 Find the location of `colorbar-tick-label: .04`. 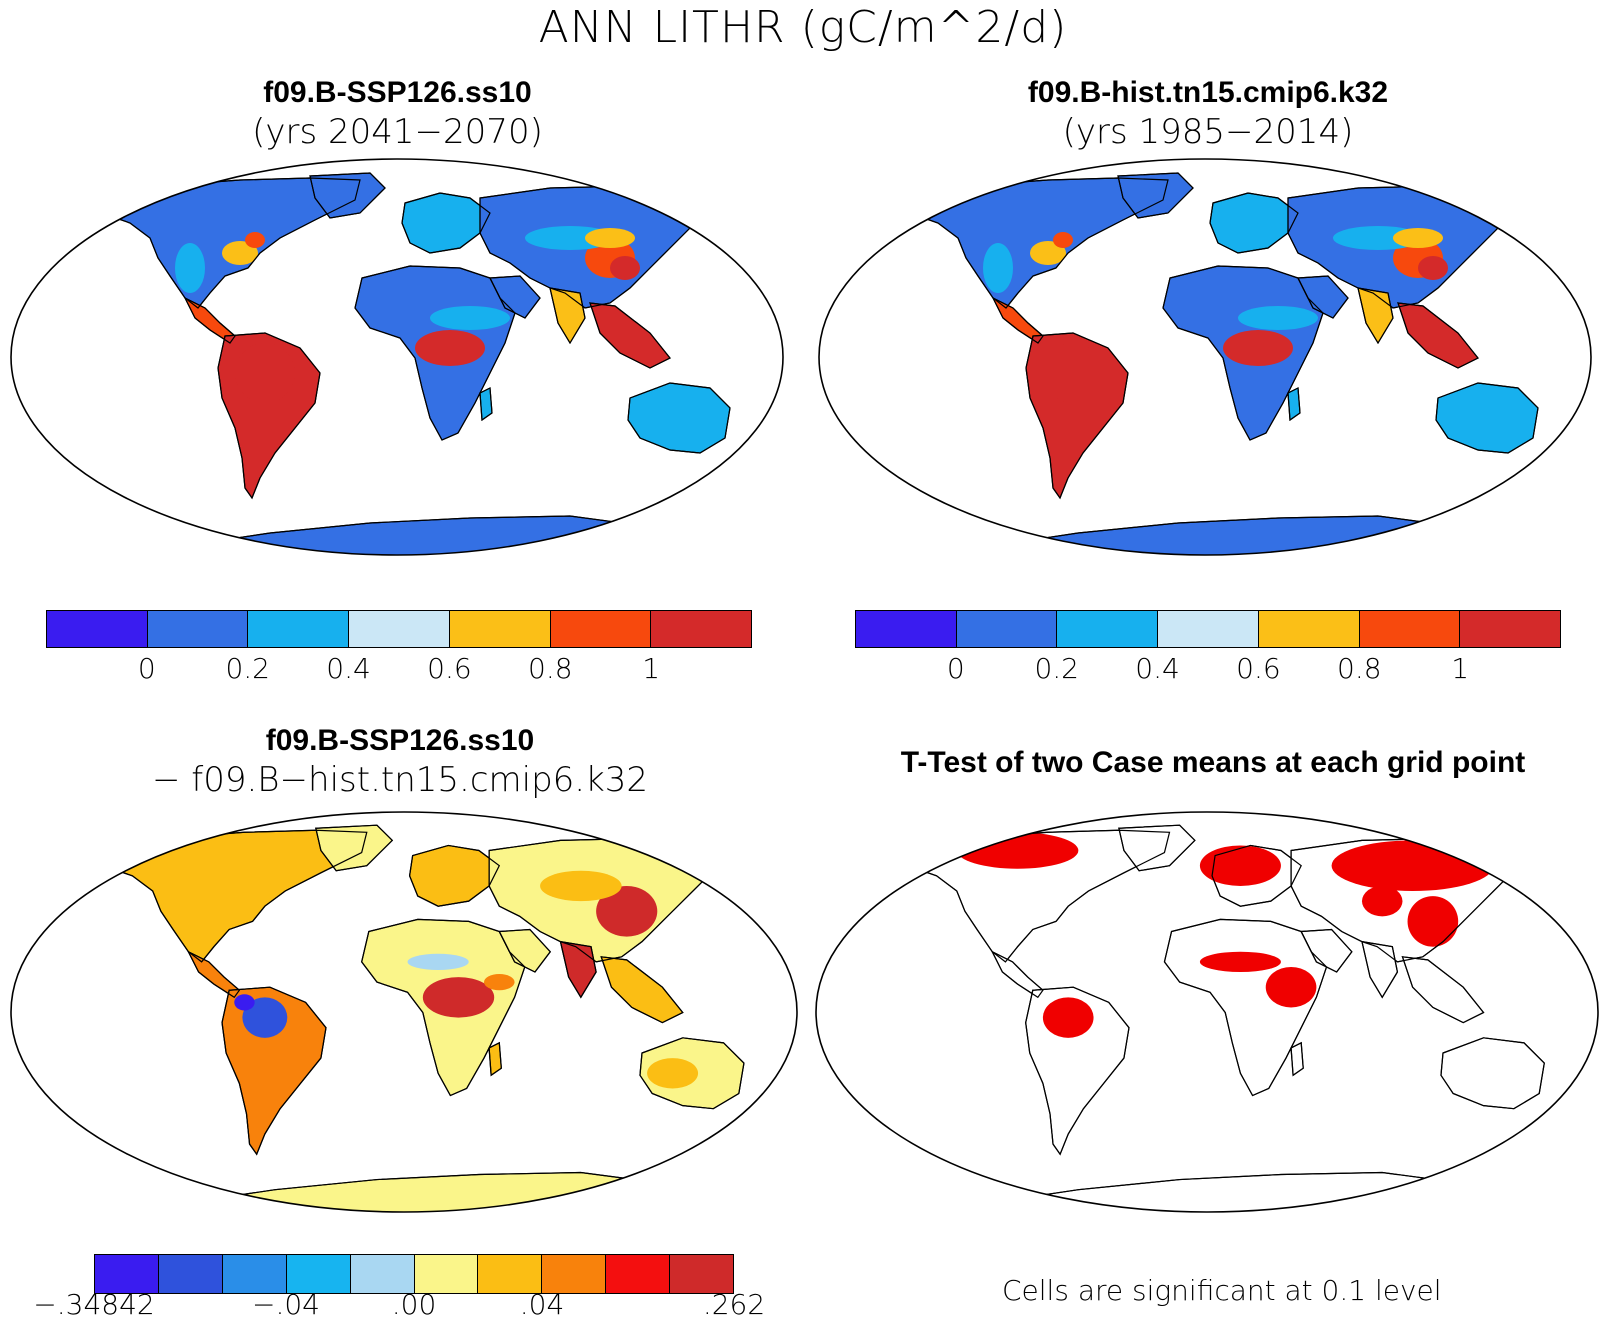

colorbar-tick-label: .04 is located at coordinates (542, 1304).